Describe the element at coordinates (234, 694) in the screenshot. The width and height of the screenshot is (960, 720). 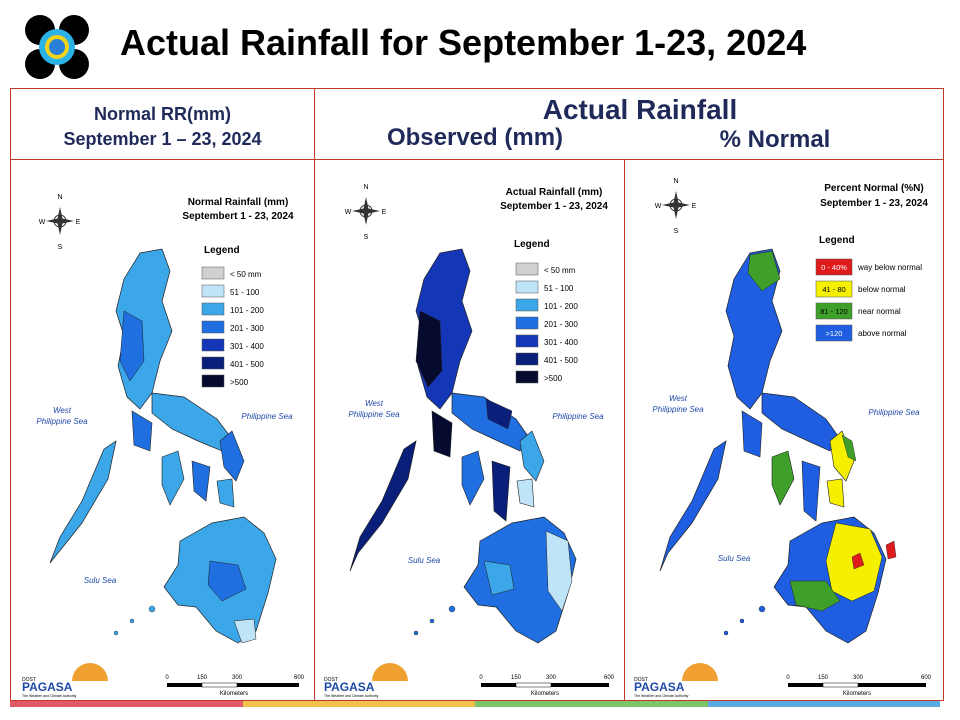
I see `scale-unit: Kilometers` at that location.